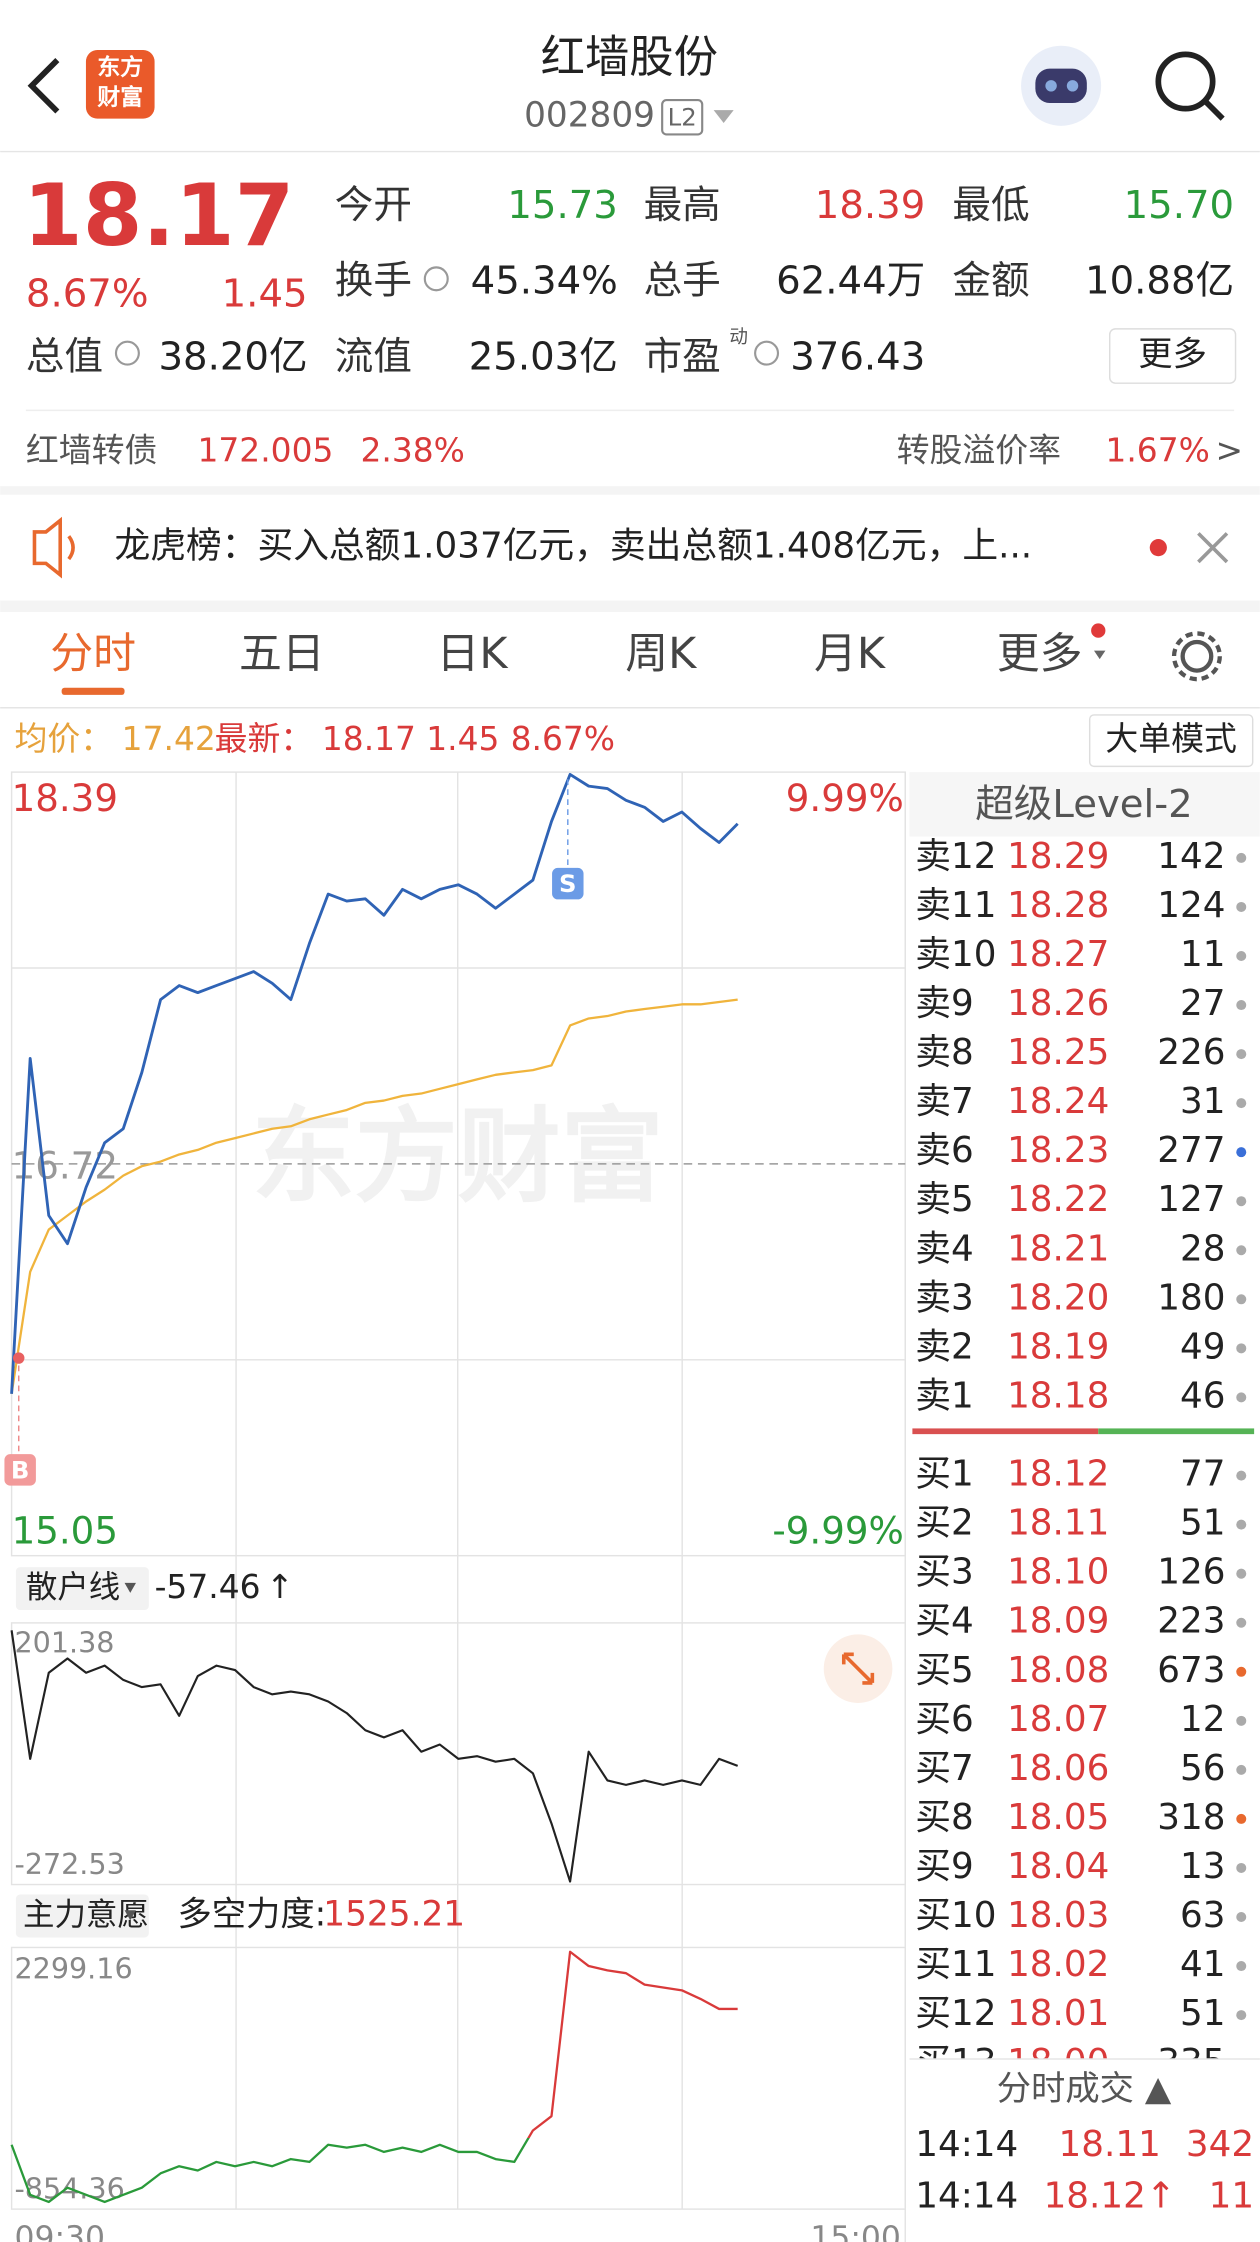 The width and height of the screenshot is (1260, 2242). What do you see at coordinates (93, 654) in the screenshot?
I see `tab: 分时` at bounding box center [93, 654].